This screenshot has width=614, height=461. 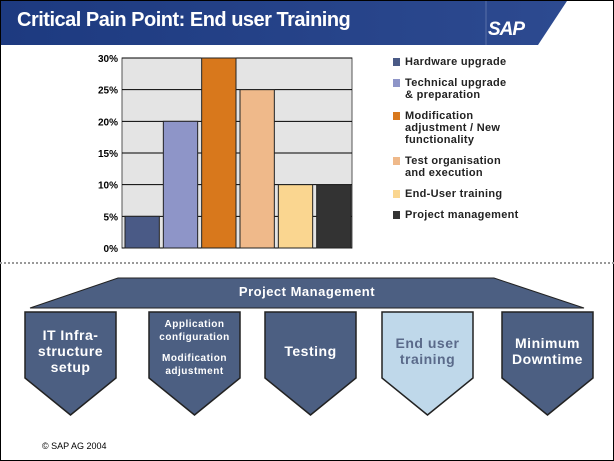 What do you see at coordinates (70, 367) in the screenshot?
I see `phase-label-line: setup` at bounding box center [70, 367].